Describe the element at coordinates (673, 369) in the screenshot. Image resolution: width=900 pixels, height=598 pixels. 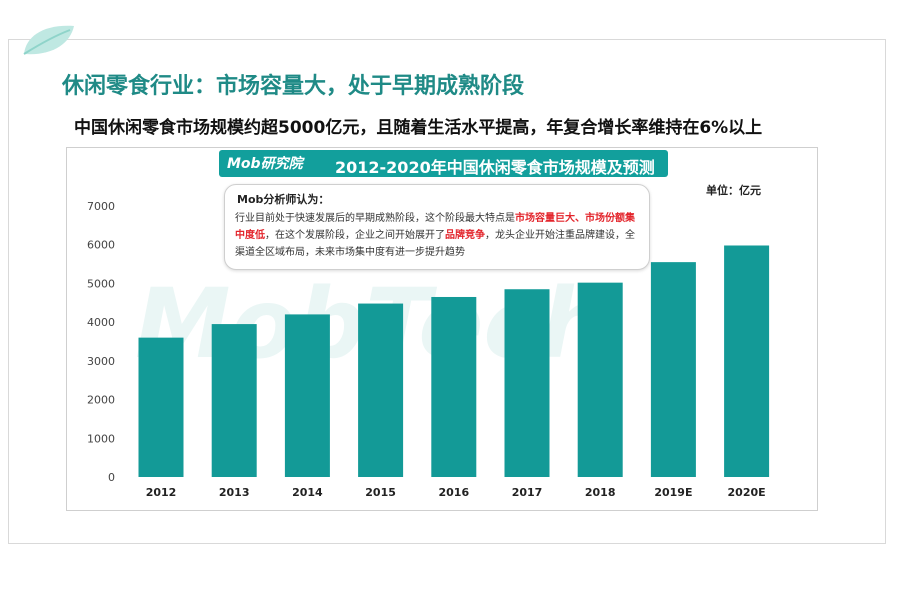
I see `bar-2019E` at that location.